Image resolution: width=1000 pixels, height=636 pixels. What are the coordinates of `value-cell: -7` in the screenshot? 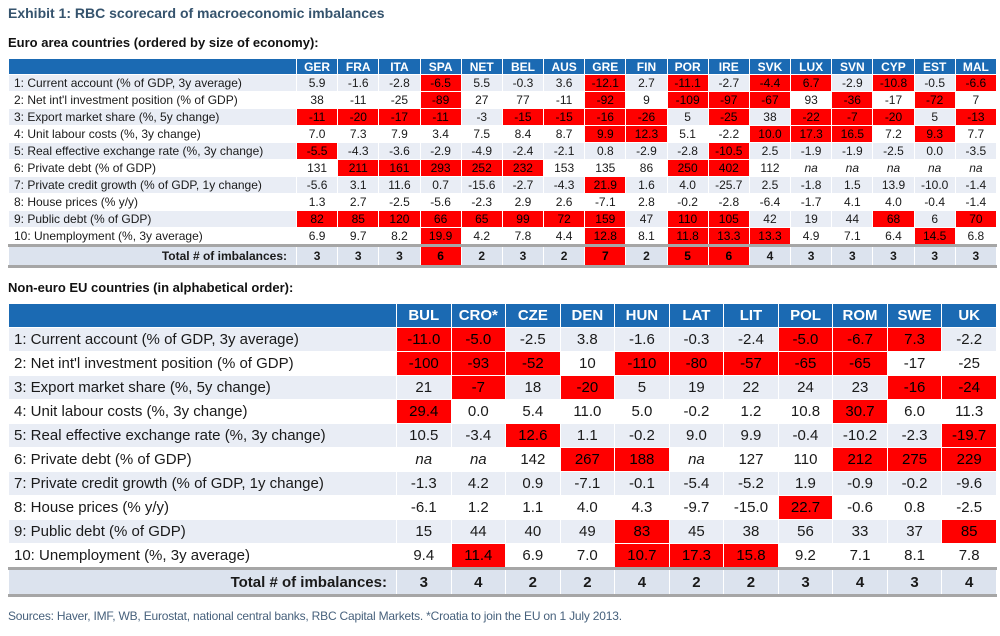 It's located at (478, 387).